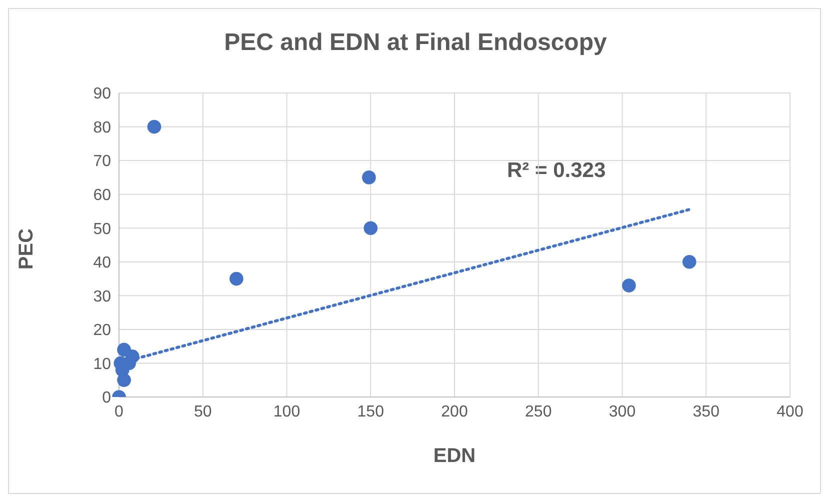 This screenshot has width=829, height=502. What do you see at coordinates (538, 411) in the screenshot?
I see `x-tick-label: 250` at bounding box center [538, 411].